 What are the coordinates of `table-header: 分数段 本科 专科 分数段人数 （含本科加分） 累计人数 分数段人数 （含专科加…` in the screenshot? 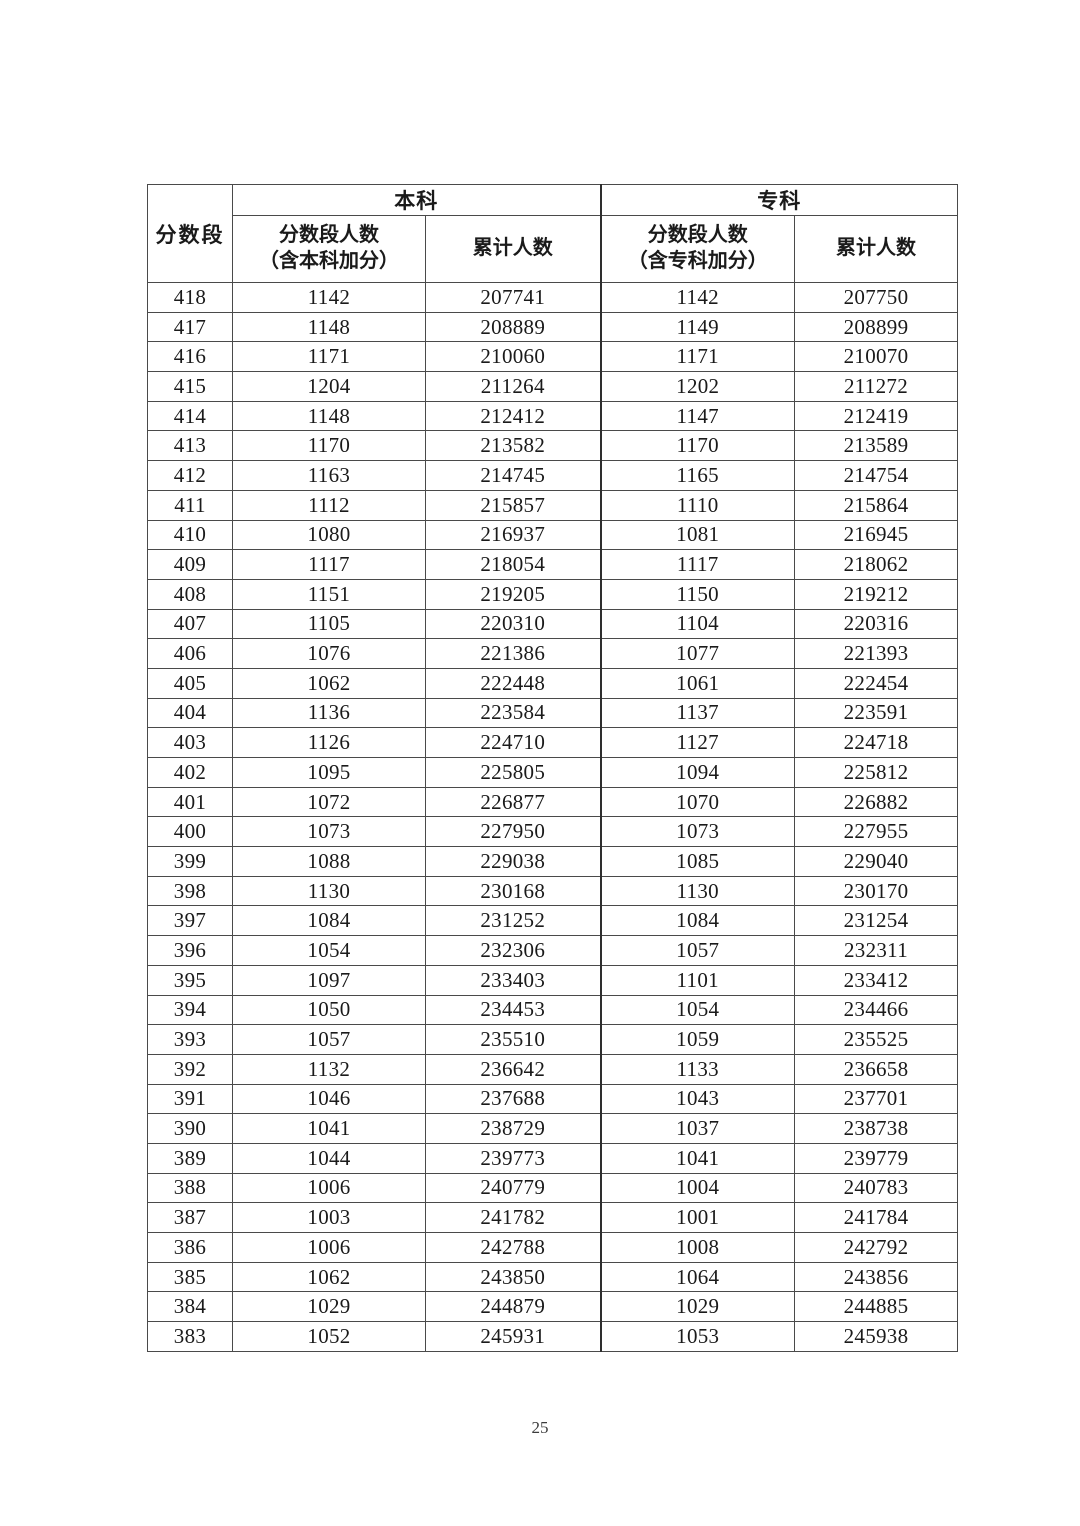 It's located at (552, 233).